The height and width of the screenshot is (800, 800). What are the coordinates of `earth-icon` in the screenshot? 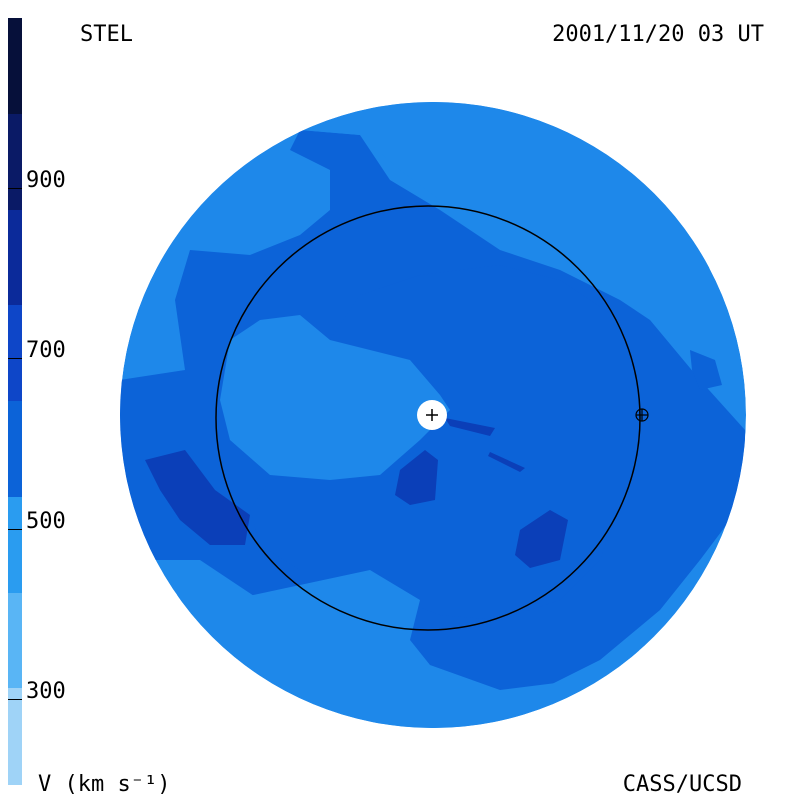 It's located at (642, 415).